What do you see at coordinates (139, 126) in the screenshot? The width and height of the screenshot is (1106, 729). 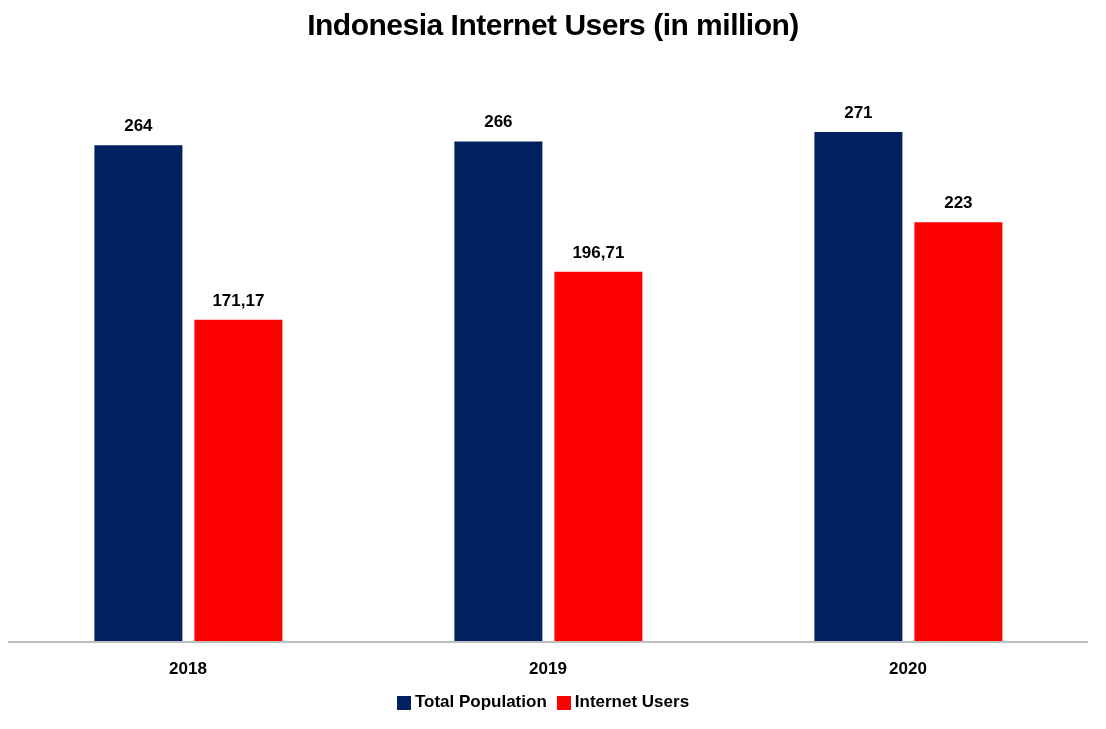 I see `data-label: 264` at bounding box center [139, 126].